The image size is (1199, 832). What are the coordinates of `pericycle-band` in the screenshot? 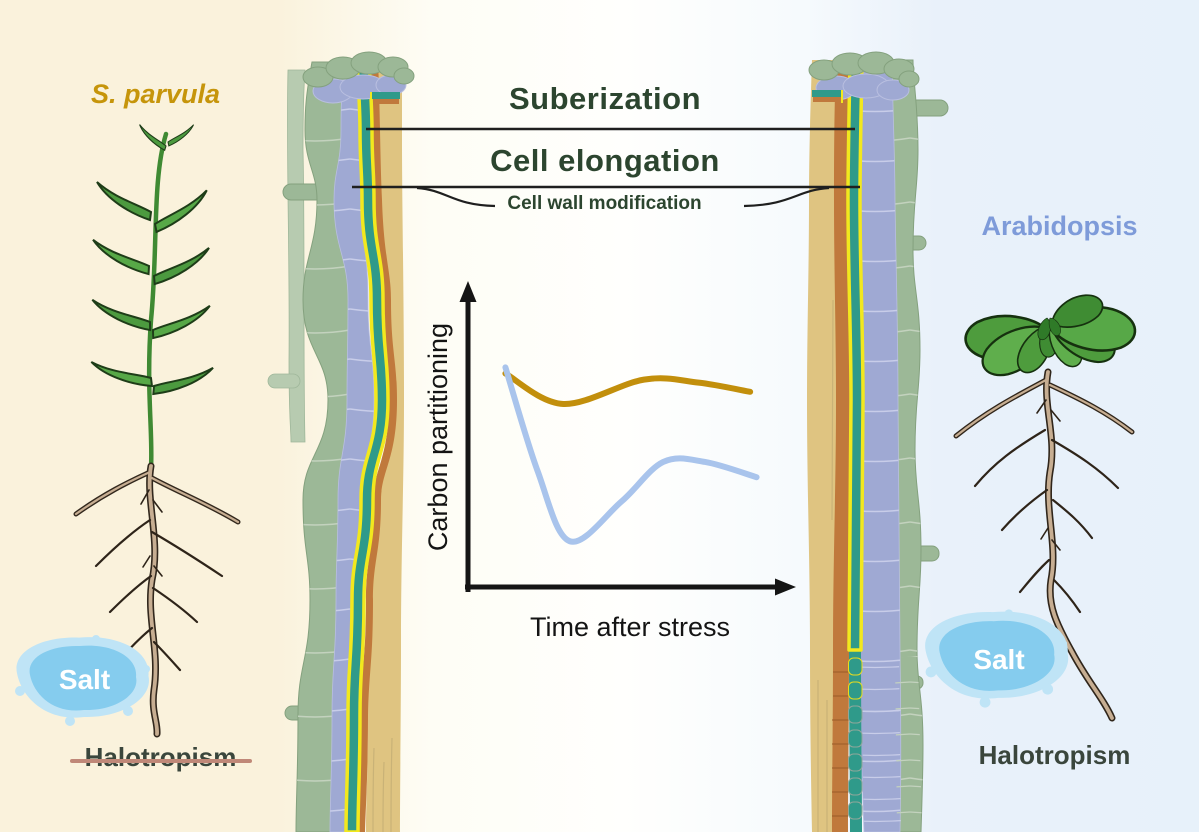 It's located at (377, 447).